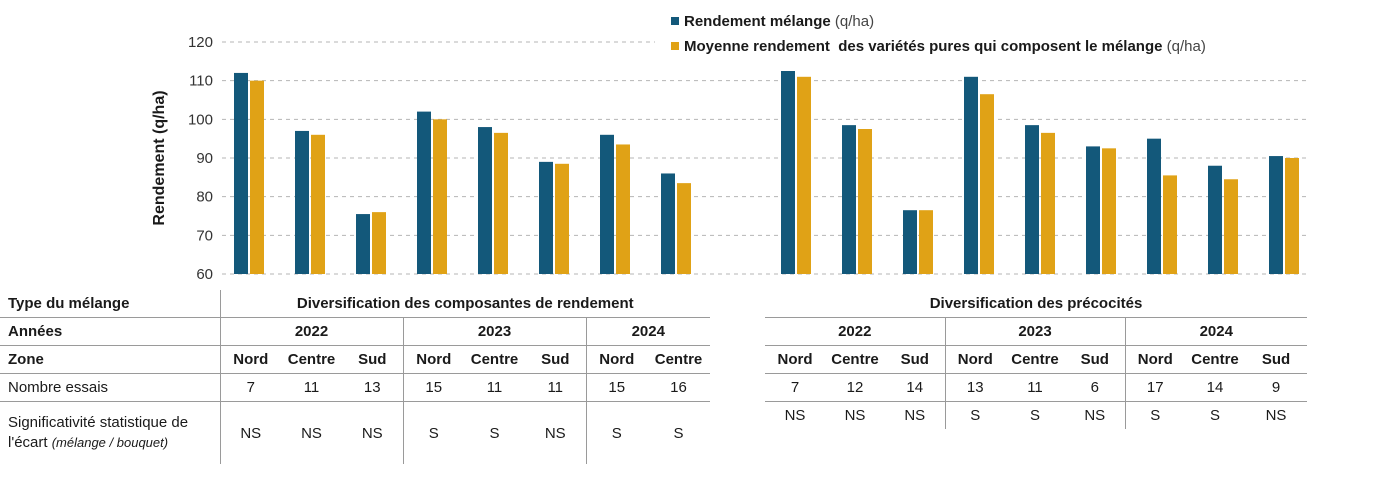  Describe the element at coordinates (204, 235) in the screenshot. I see `y-tick-label: 70` at that location.